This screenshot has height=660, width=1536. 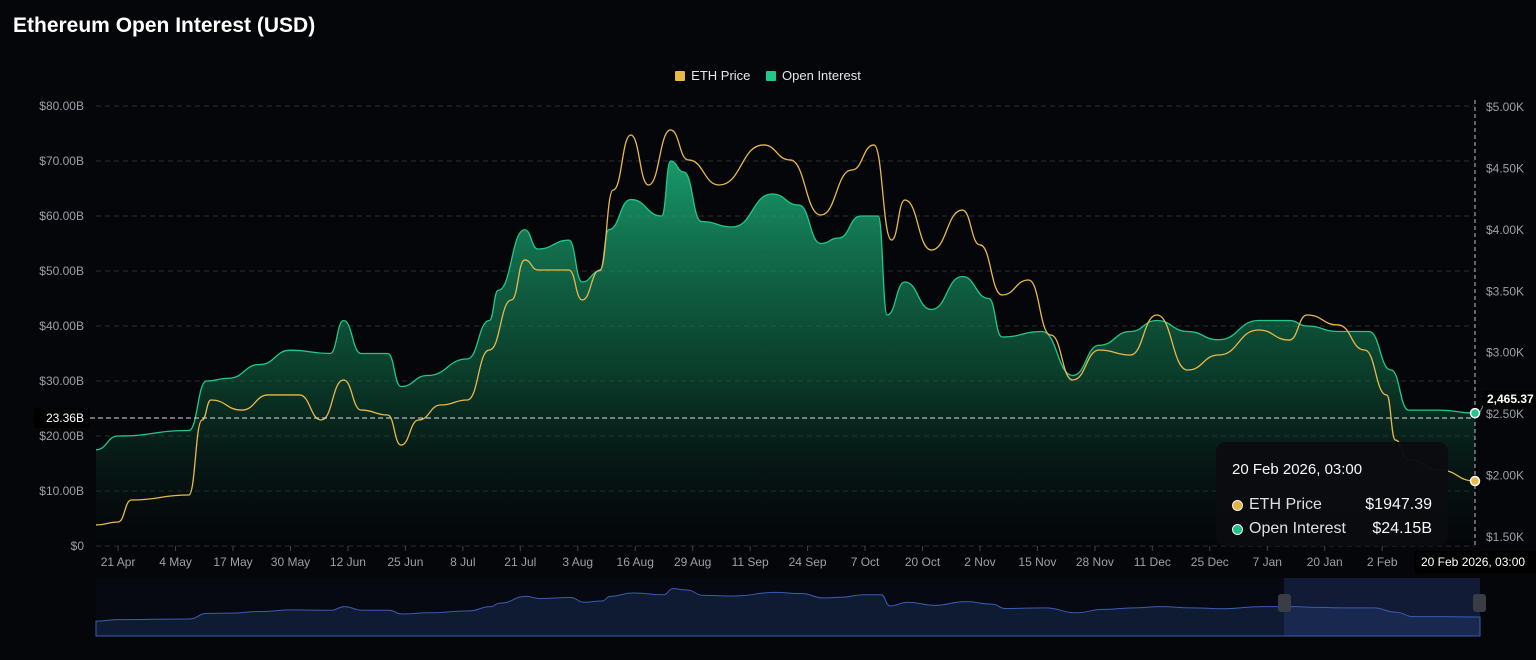 I want to click on y-left-tick-label: $40.00B, so click(x=61, y=326).